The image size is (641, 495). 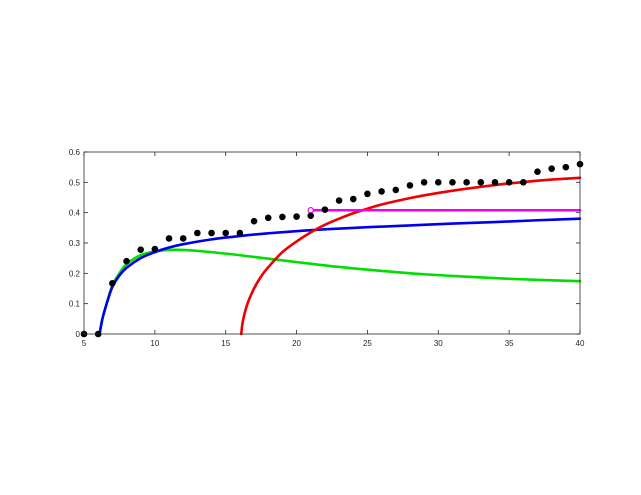 I want to click on y-tick-label: 0.4, so click(x=75, y=213).